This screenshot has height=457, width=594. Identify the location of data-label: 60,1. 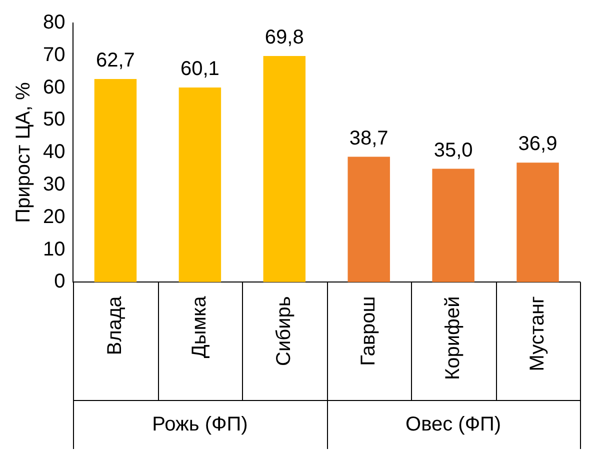
(200, 69).